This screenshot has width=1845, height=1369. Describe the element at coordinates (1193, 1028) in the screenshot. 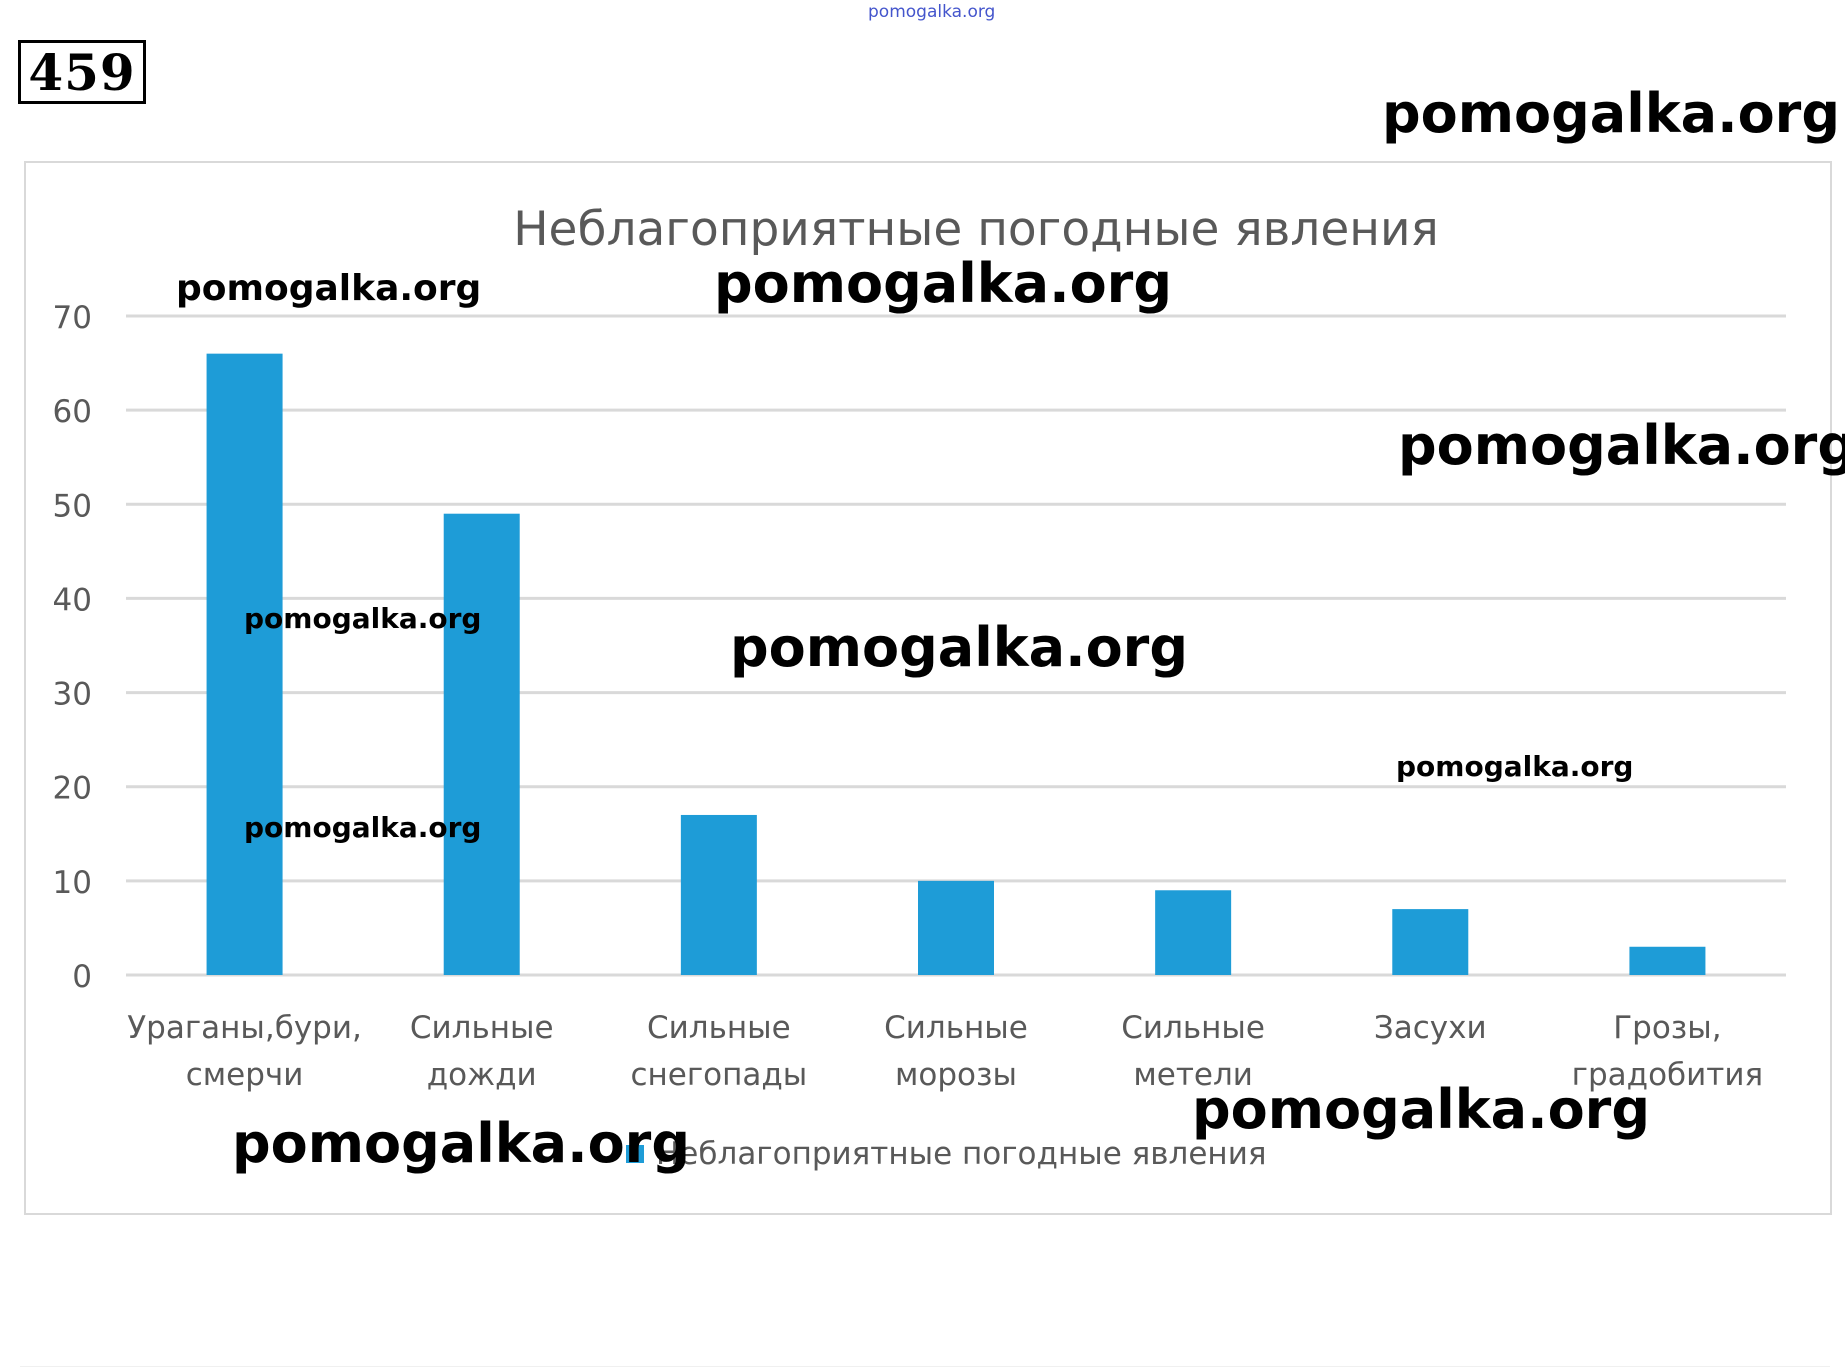

I see `x-tick-label-4-0: Сильные` at that location.